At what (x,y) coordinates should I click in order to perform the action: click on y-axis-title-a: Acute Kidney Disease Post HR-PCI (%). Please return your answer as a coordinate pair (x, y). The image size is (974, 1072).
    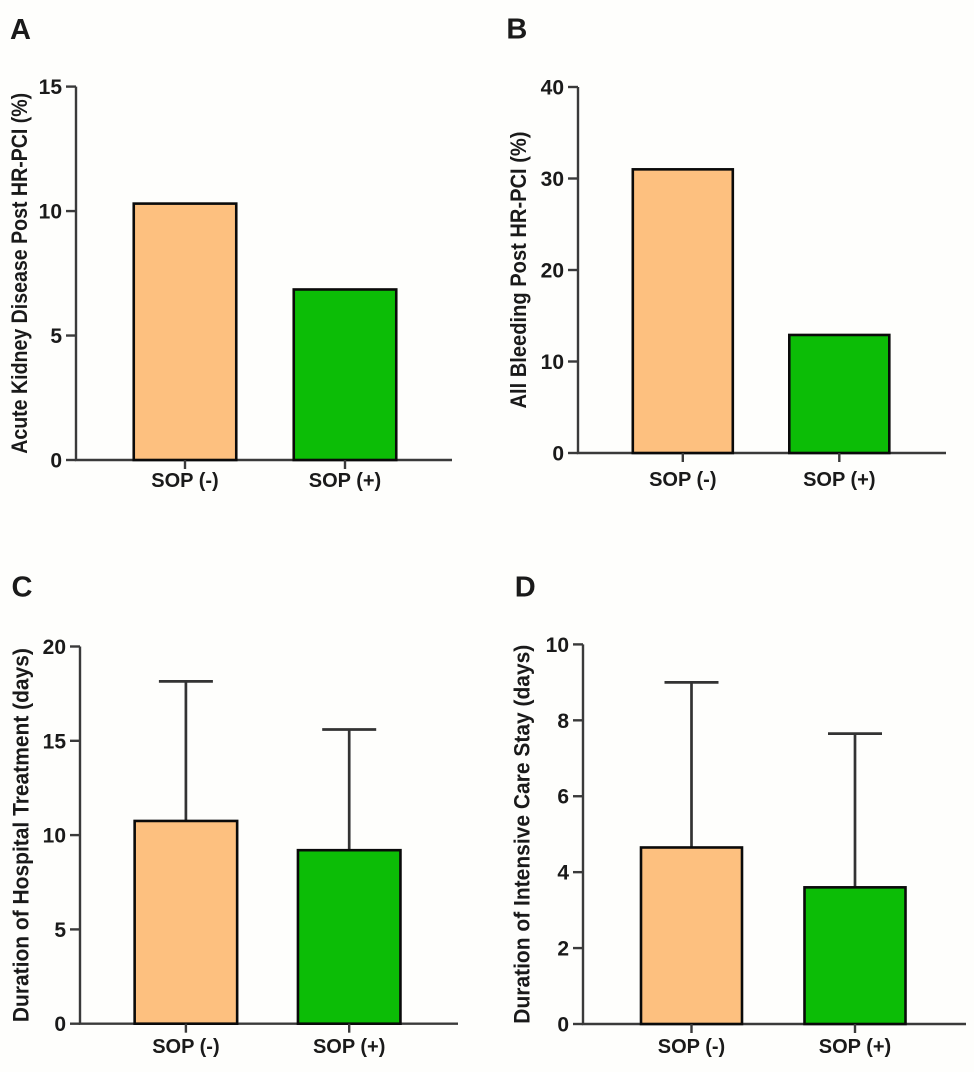
    Looking at the image, I should click on (19, 273).